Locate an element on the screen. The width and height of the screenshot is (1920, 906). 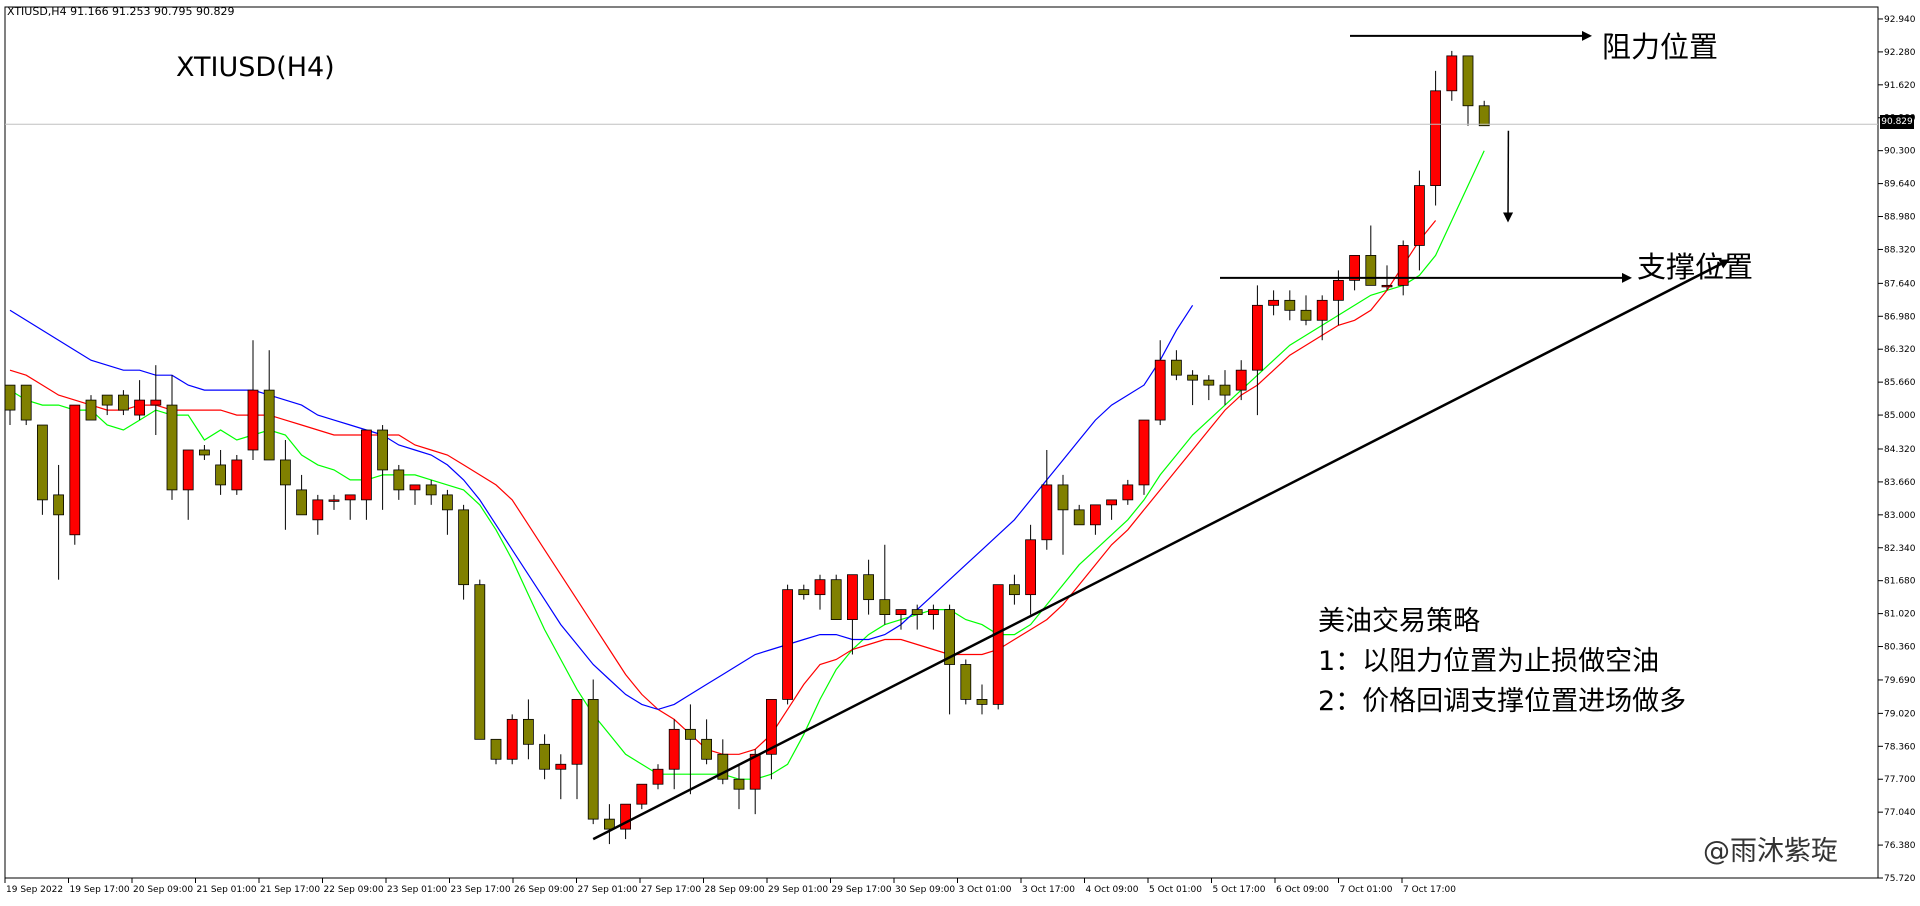
y-tick-label: 90.300 is located at coordinates (1900, 152).